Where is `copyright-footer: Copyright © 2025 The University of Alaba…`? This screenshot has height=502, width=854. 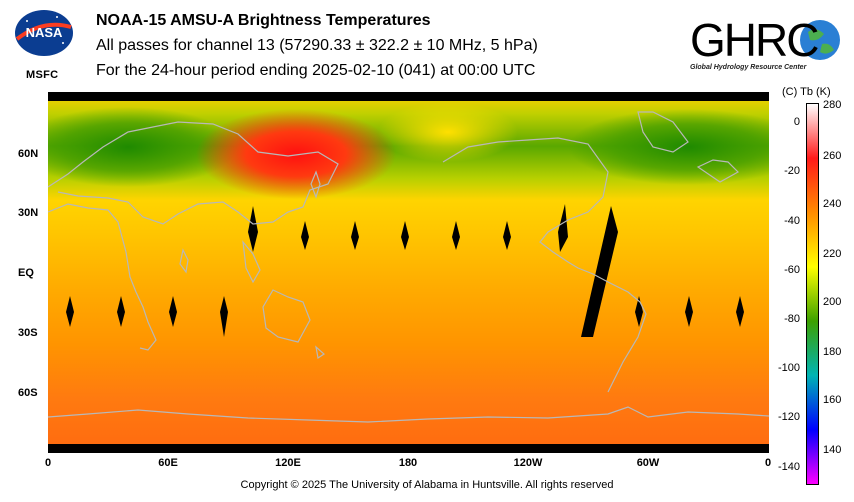
copyright-footer: Copyright © 2025 The University of Alaba… is located at coordinates (427, 485).